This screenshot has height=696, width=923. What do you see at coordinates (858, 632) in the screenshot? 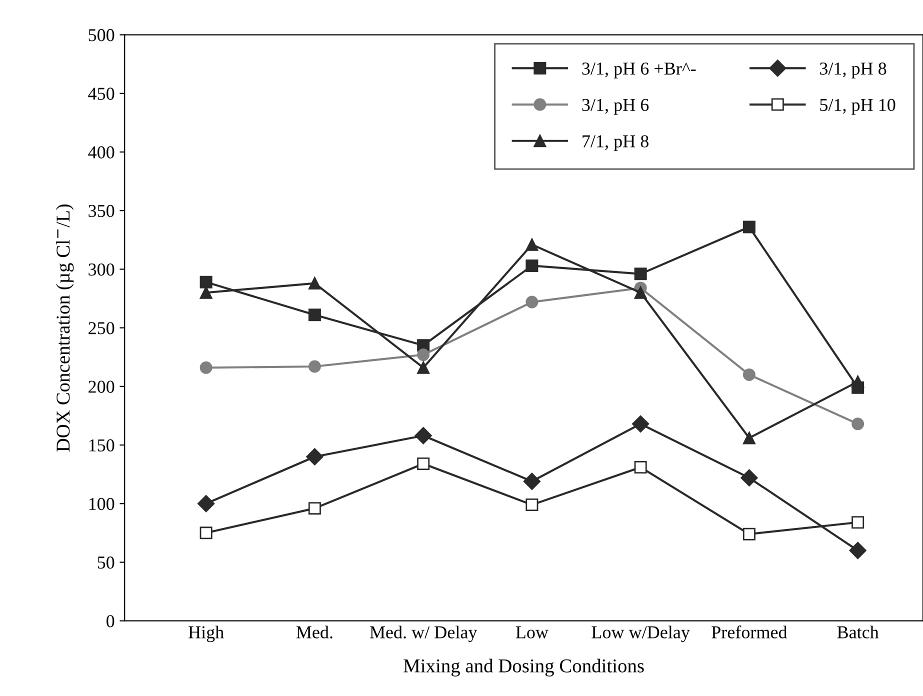
I see `x-tick-label: Batch` at bounding box center [858, 632].